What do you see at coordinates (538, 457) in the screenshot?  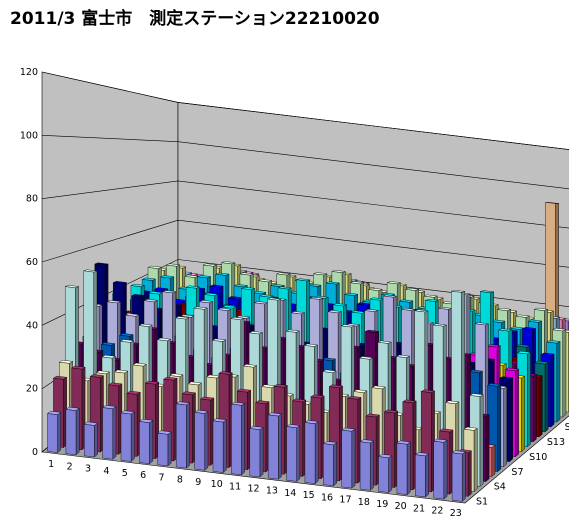 I see `depth-tick-label: S10` at bounding box center [538, 457].